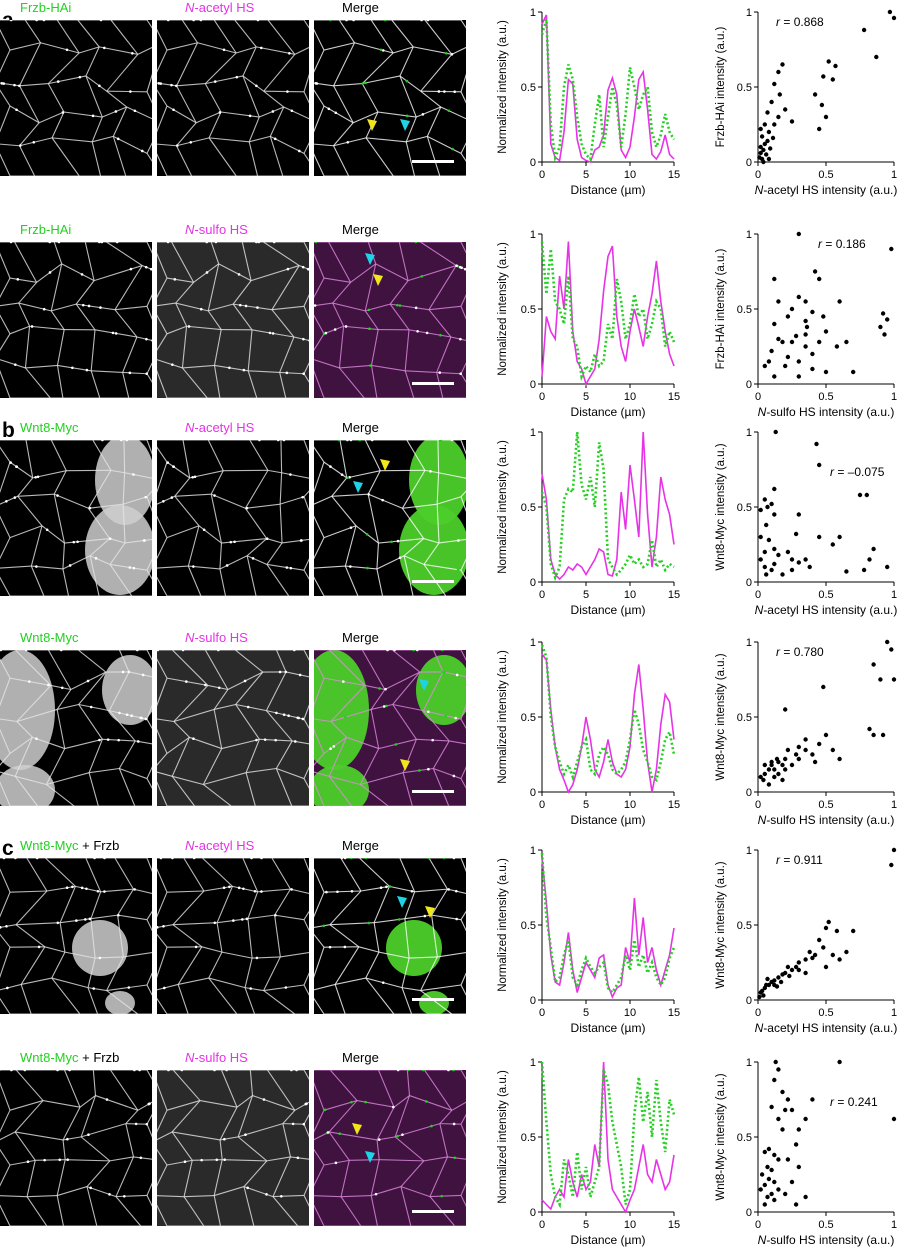  What do you see at coordinates (721, 1136) in the screenshot?
I see `y-axis-label: Wnt8-Myc intensity (a.u.)` at bounding box center [721, 1136].